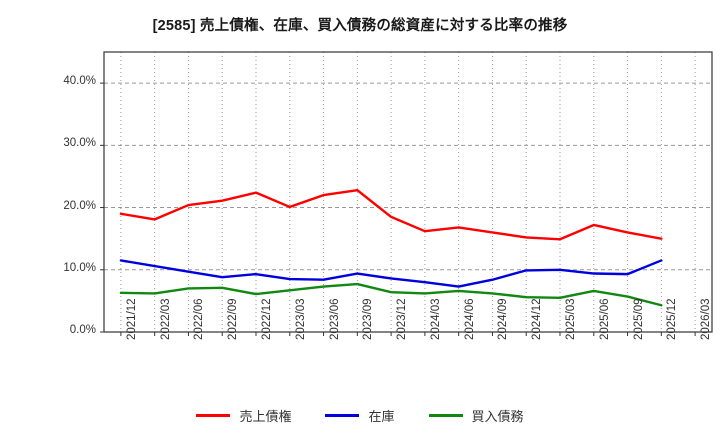  What do you see at coordinates (571, 319) in the screenshot?
I see `x-axis-tick-label: 2025/03` at bounding box center [571, 319].